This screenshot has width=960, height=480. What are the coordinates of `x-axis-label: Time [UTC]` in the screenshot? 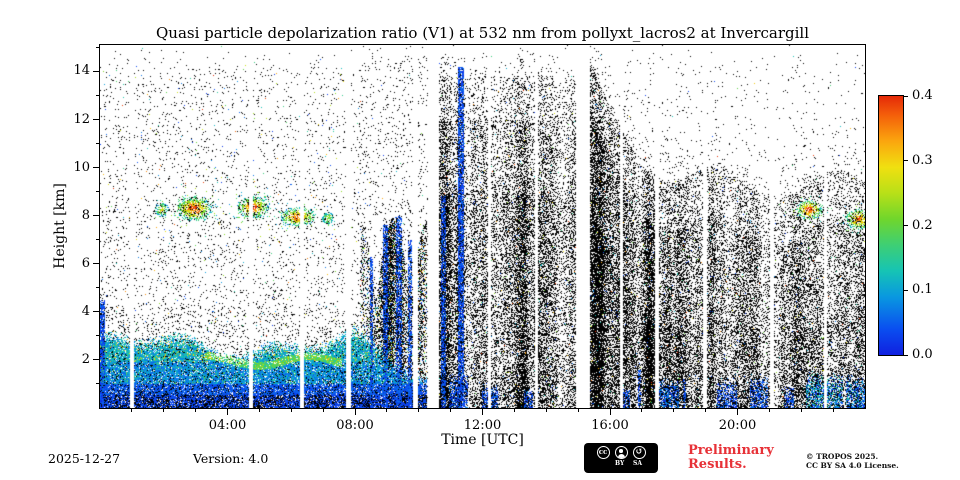 It's located at (482, 440).